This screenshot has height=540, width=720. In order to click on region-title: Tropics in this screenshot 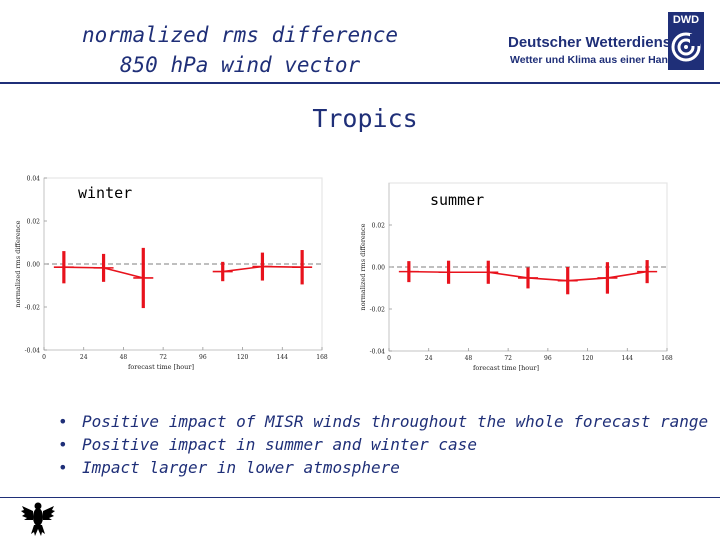, I will do `click(365, 118)`.